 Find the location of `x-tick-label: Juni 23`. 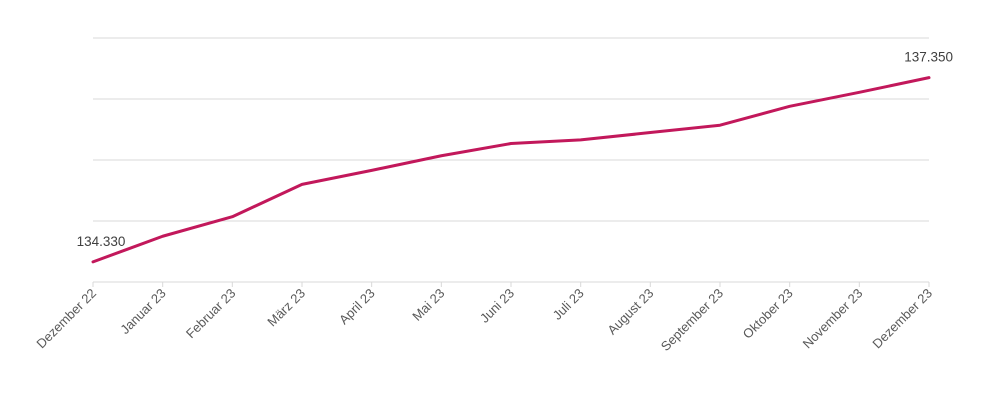

x-tick-label: Juni 23 is located at coordinates (497, 306).